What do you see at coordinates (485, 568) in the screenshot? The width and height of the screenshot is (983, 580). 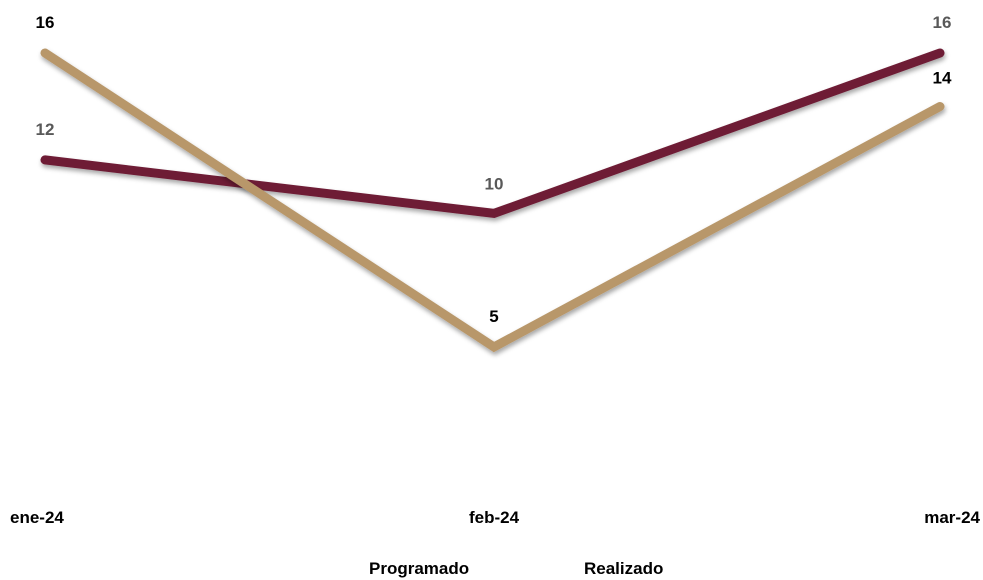 I see `legend: Programado Realizado` at bounding box center [485, 568].